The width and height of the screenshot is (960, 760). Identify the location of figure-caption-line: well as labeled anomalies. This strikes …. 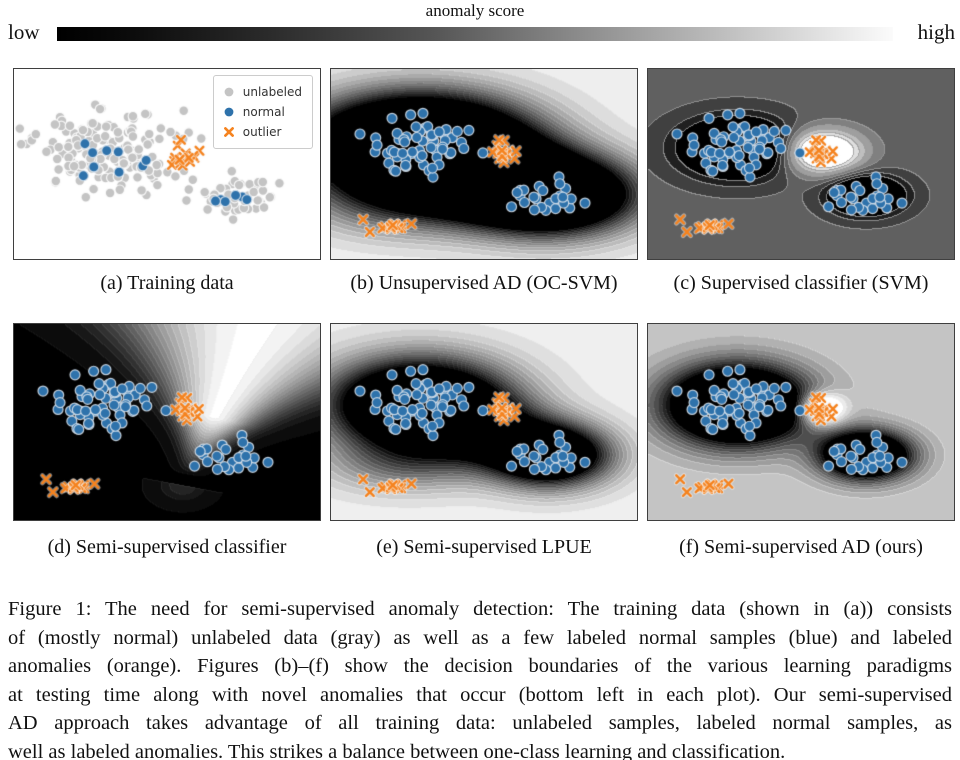
(397, 750).